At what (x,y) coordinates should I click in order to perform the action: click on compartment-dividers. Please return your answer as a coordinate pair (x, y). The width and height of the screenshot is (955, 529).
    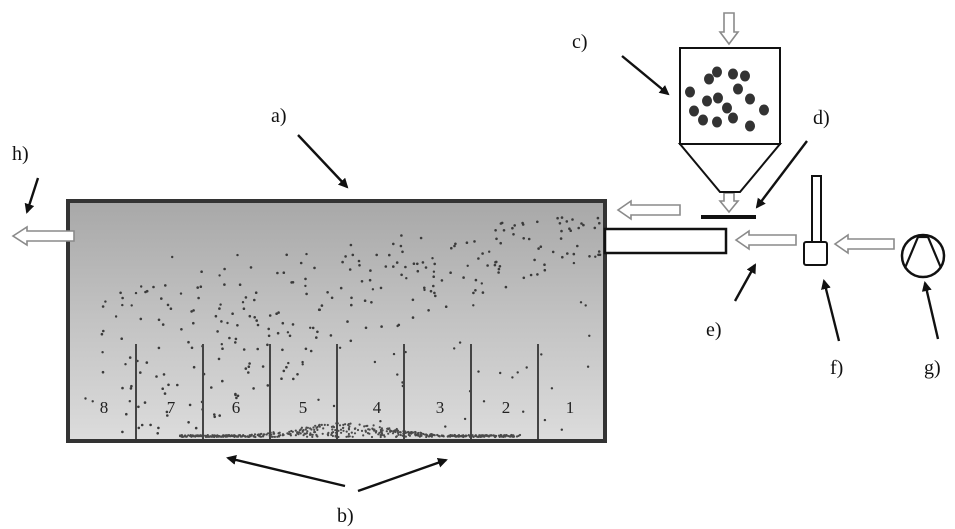
    Looking at the image, I should click on (337, 391).